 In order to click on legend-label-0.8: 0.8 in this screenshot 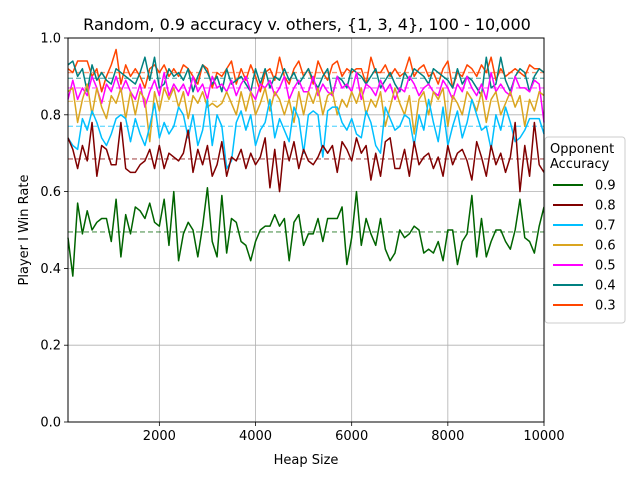, I will do `click(605, 206)`.